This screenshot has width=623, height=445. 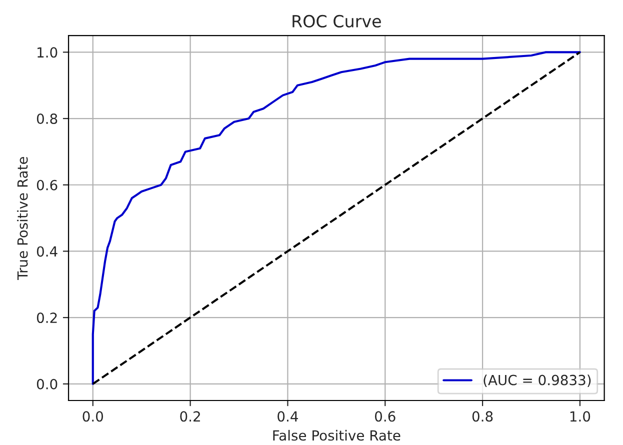 I want to click on y-tick-label: 1.0, so click(x=48, y=52).